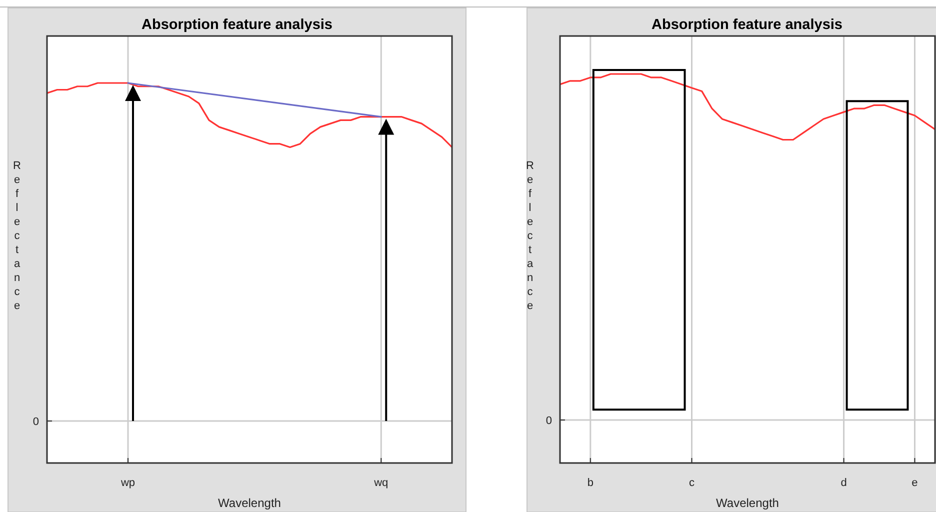 Image resolution: width=936 pixels, height=512 pixels. I want to click on x-tick-label: e, so click(915, 483).